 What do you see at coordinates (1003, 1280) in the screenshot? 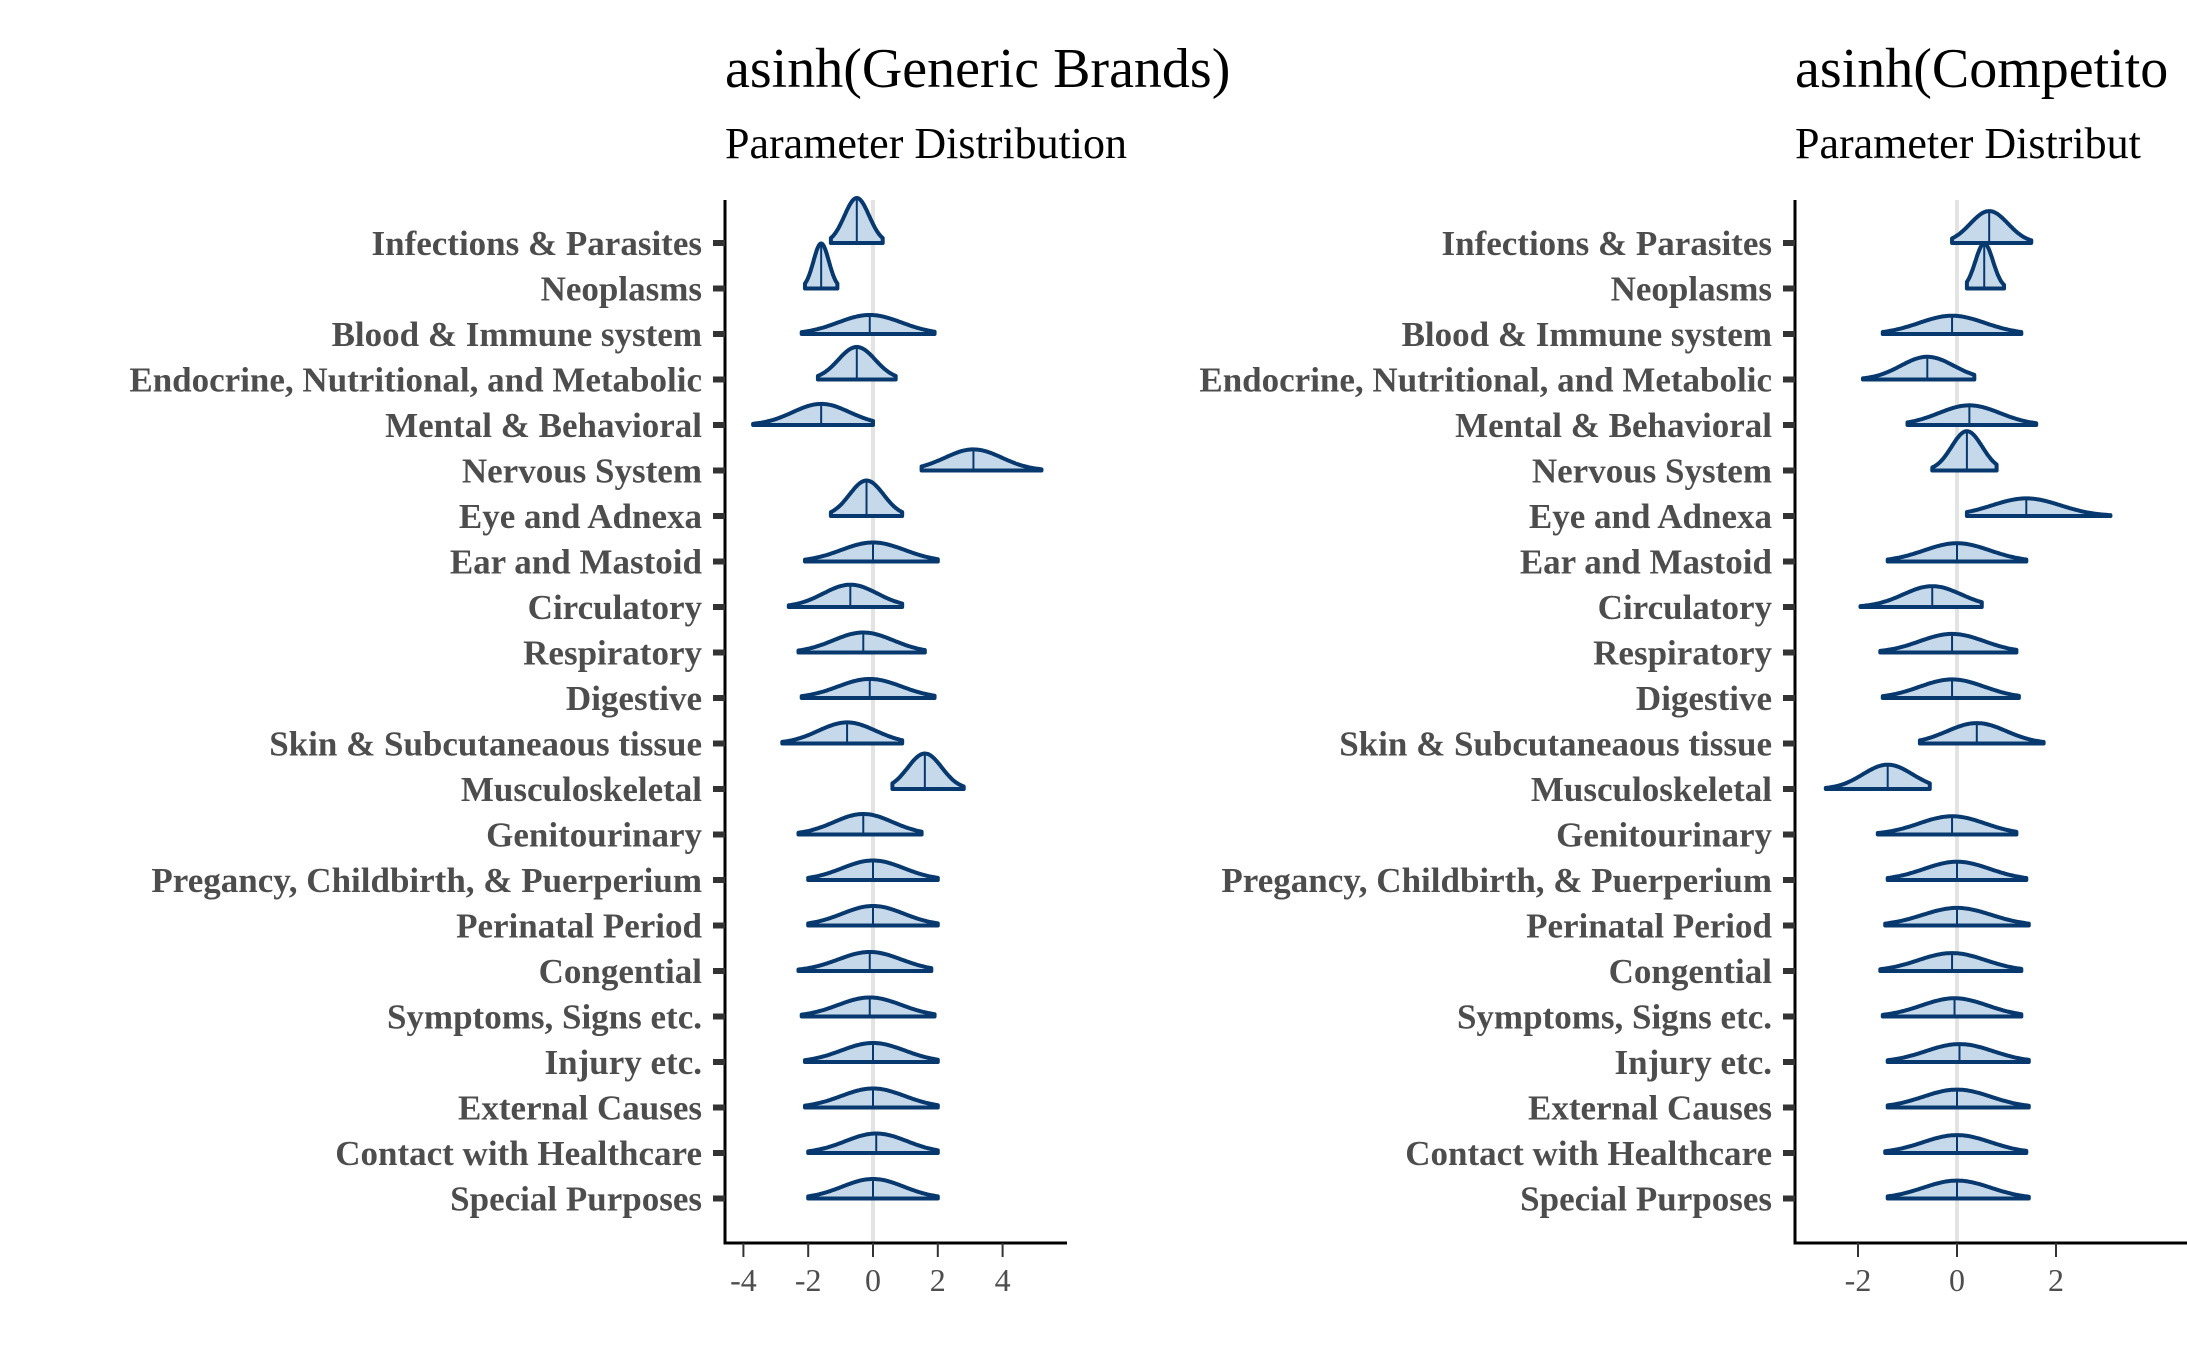
I see `x-tick-label: 4` at bounding box center [1003, 1280].